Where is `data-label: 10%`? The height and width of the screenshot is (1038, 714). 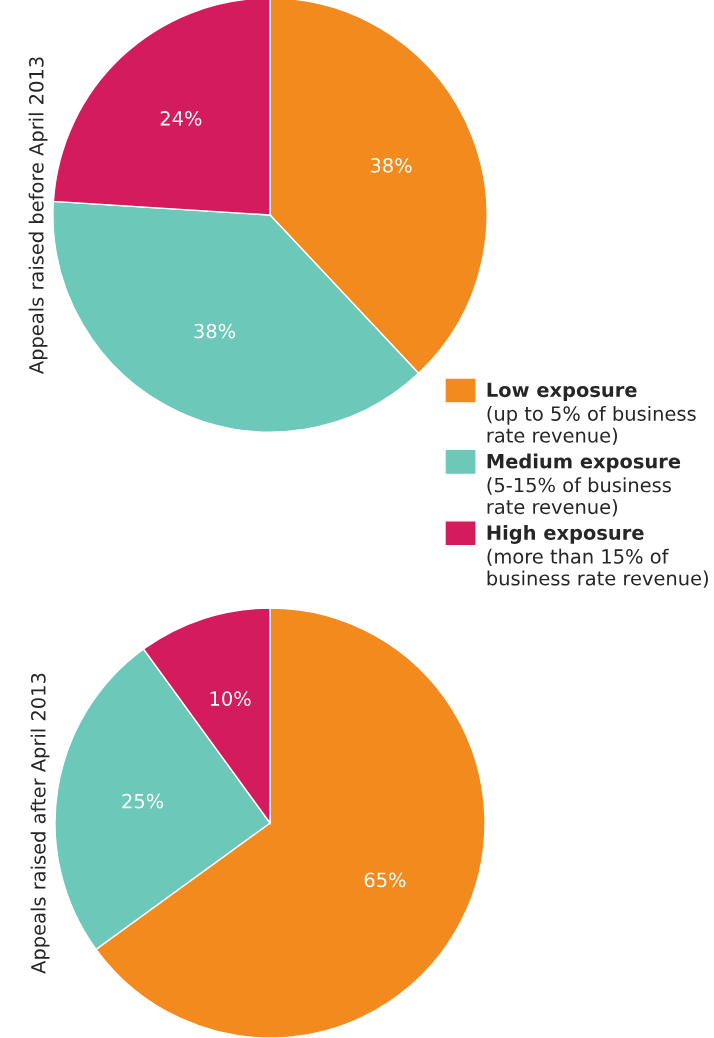
data-label: 10% is located at coordinates (230, 698).